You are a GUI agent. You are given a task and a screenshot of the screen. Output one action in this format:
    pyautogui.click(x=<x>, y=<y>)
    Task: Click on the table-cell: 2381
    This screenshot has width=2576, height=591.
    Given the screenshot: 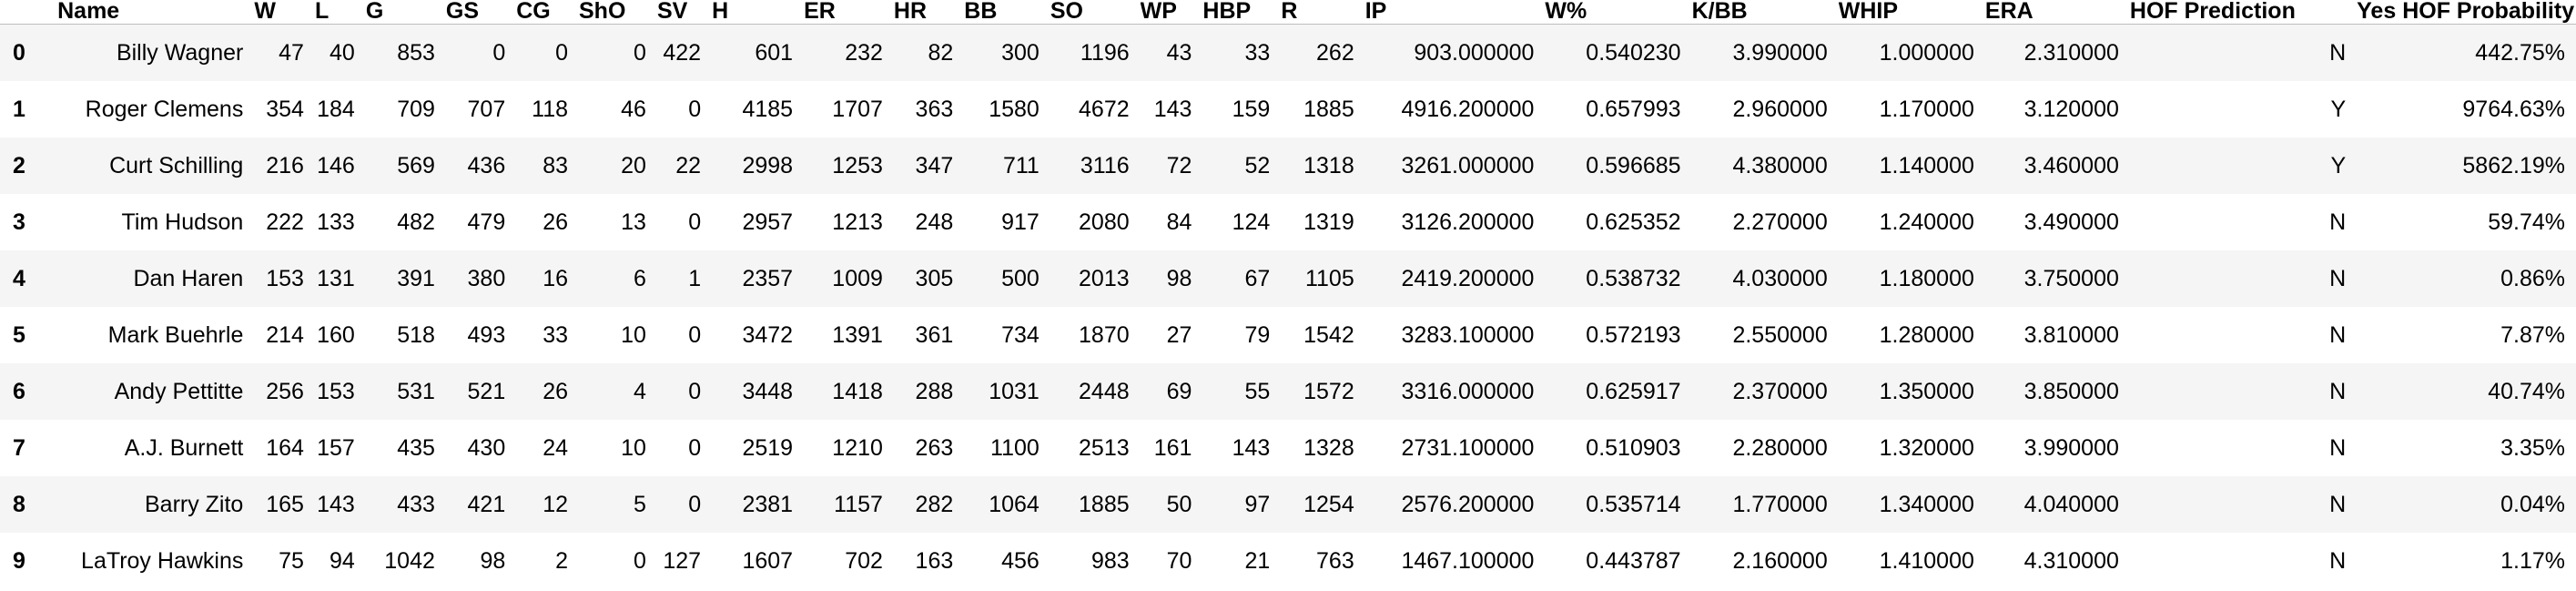 What is the action you would take?
    pyautogui.click(x=768, y=504)
    